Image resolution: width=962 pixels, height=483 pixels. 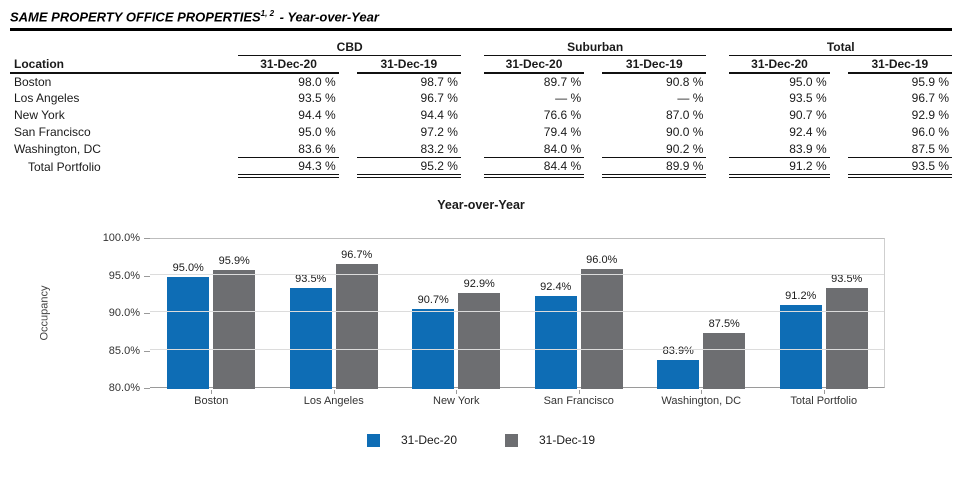 I want to click on location-cell: New York, so click(x=39, y=115).